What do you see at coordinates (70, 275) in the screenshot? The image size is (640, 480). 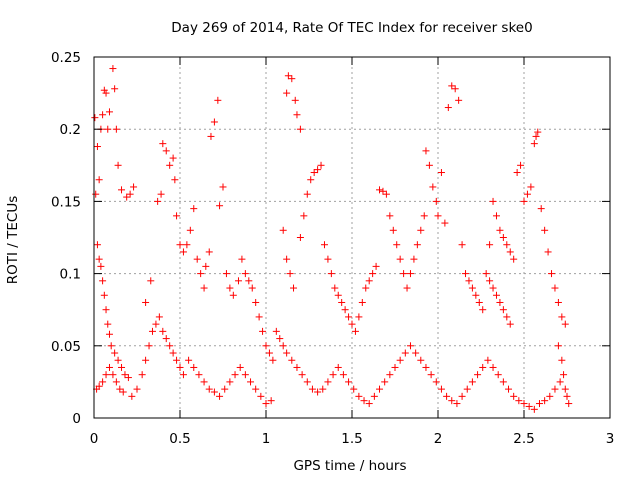 I see `y-tick-label: 0.1` at bounding box center [70, 275].